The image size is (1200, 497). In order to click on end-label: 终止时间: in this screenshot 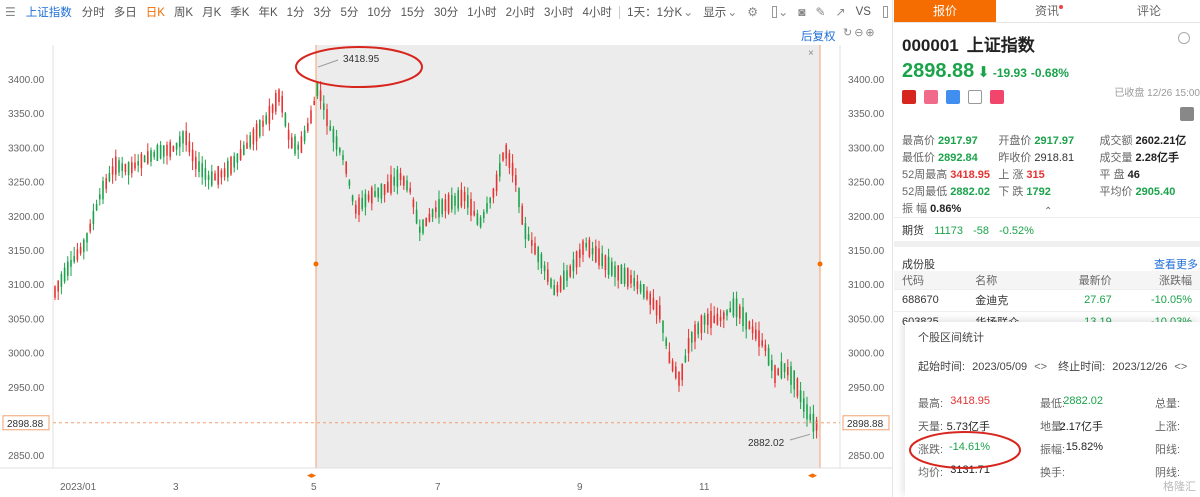, I will do `click(1082, 367)`.